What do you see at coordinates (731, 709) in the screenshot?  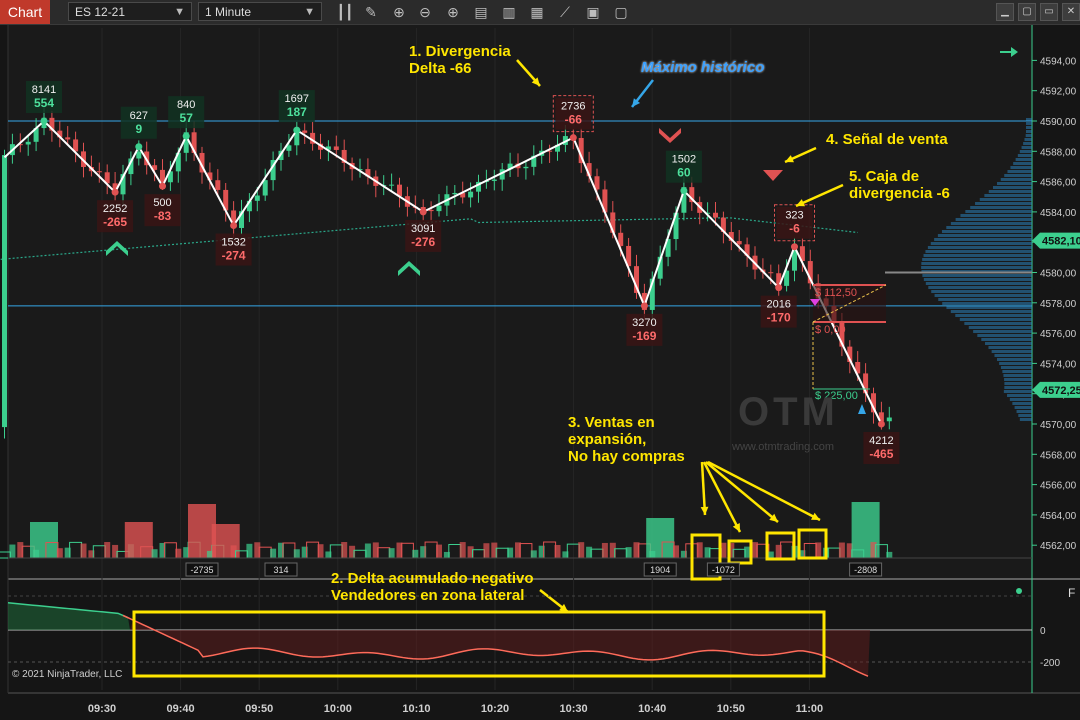 I see `time-tick-label: 10:50` at bounding box center [731, 709].